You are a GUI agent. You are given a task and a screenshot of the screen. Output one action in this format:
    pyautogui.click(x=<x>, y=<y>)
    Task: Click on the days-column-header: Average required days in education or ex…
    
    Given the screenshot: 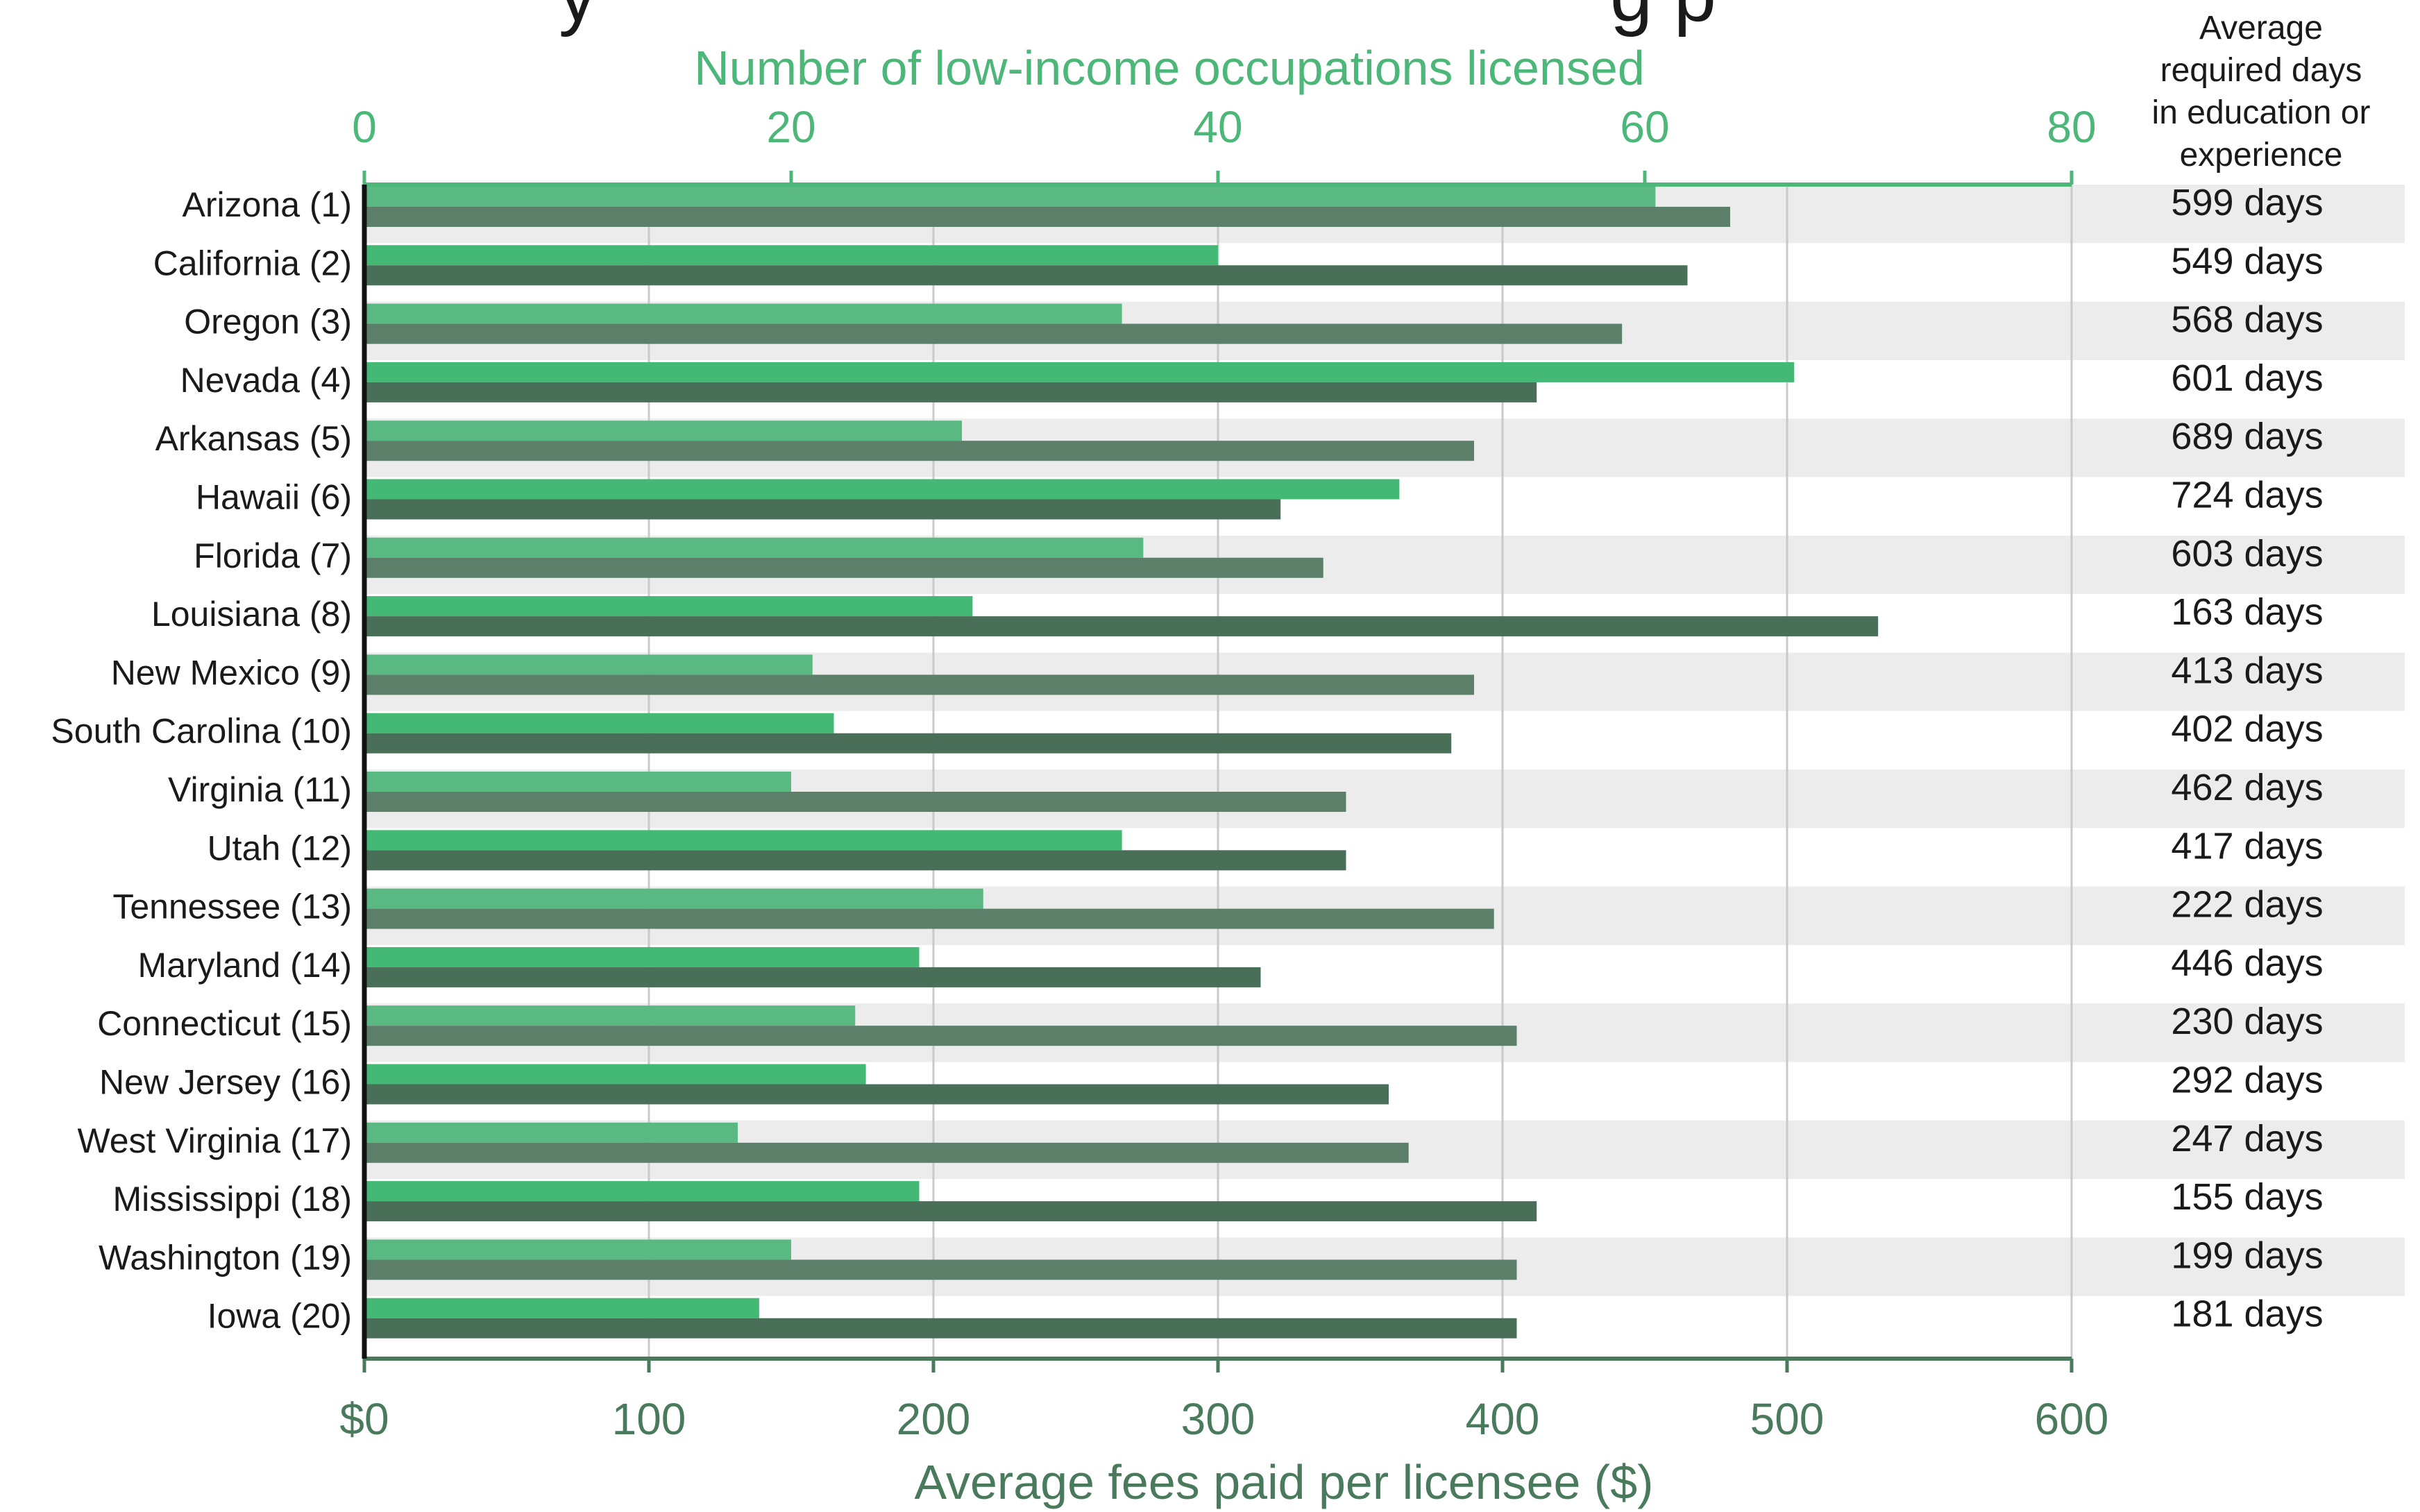 What is the action you would take?
    pyautogui.click(x=2261, y=91)
    